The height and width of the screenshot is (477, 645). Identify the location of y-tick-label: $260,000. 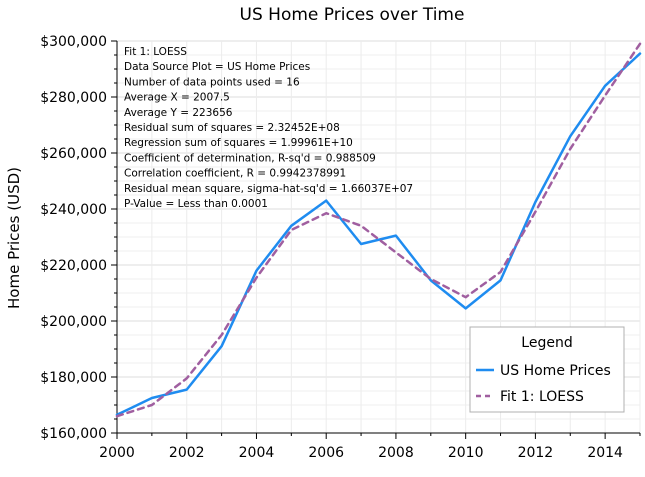
(73, 154).